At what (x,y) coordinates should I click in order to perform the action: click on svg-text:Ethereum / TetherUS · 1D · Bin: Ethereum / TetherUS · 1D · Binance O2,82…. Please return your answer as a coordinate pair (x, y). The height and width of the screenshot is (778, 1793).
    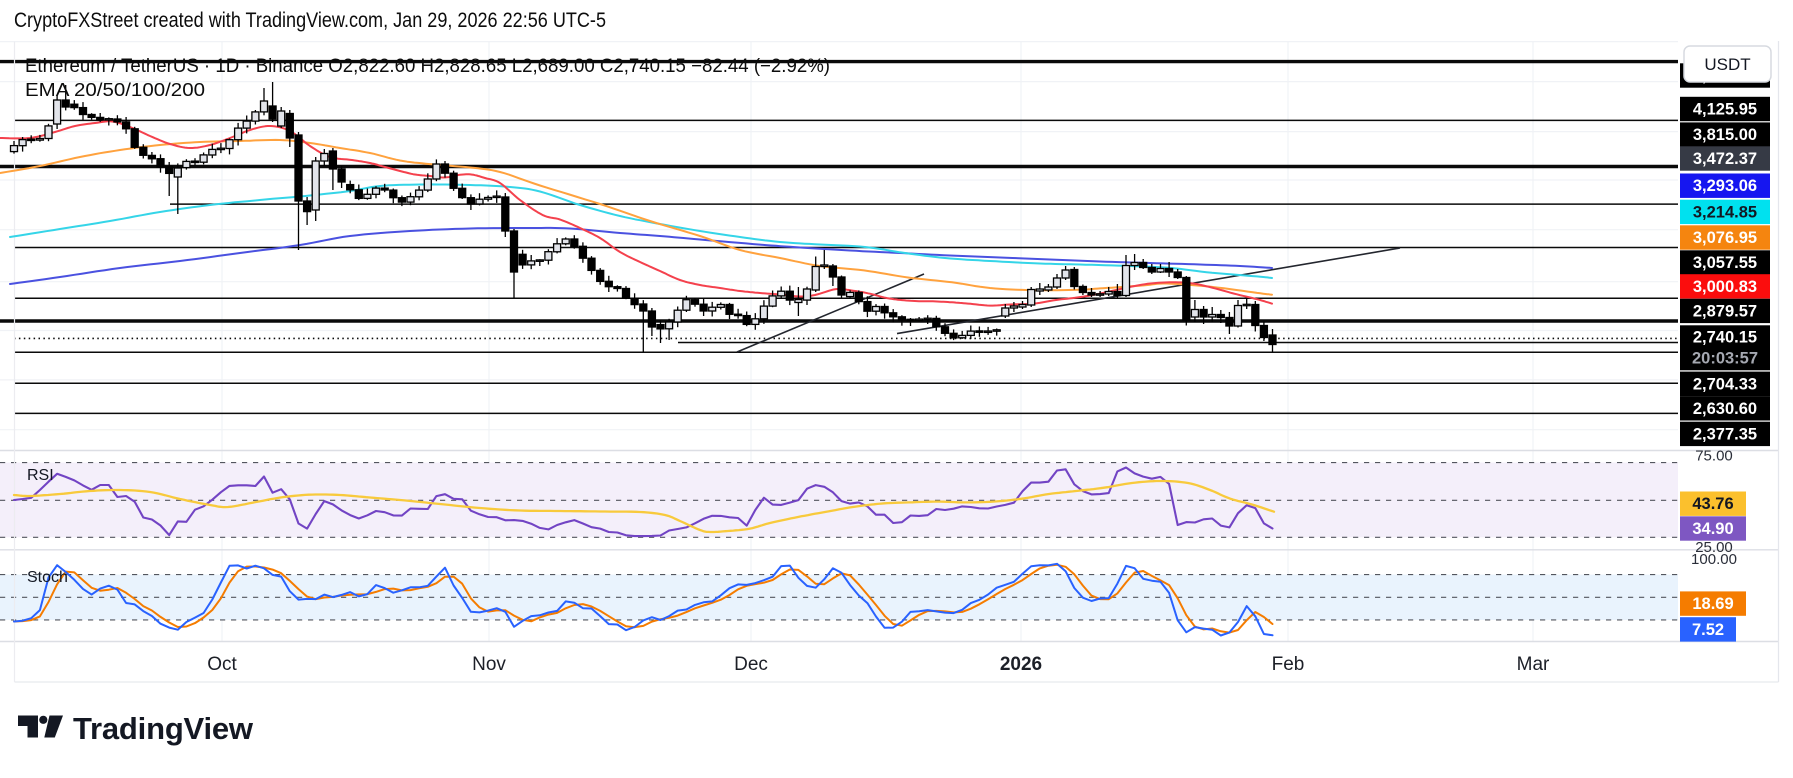
    Looking at the image, I should click on (427, 66).